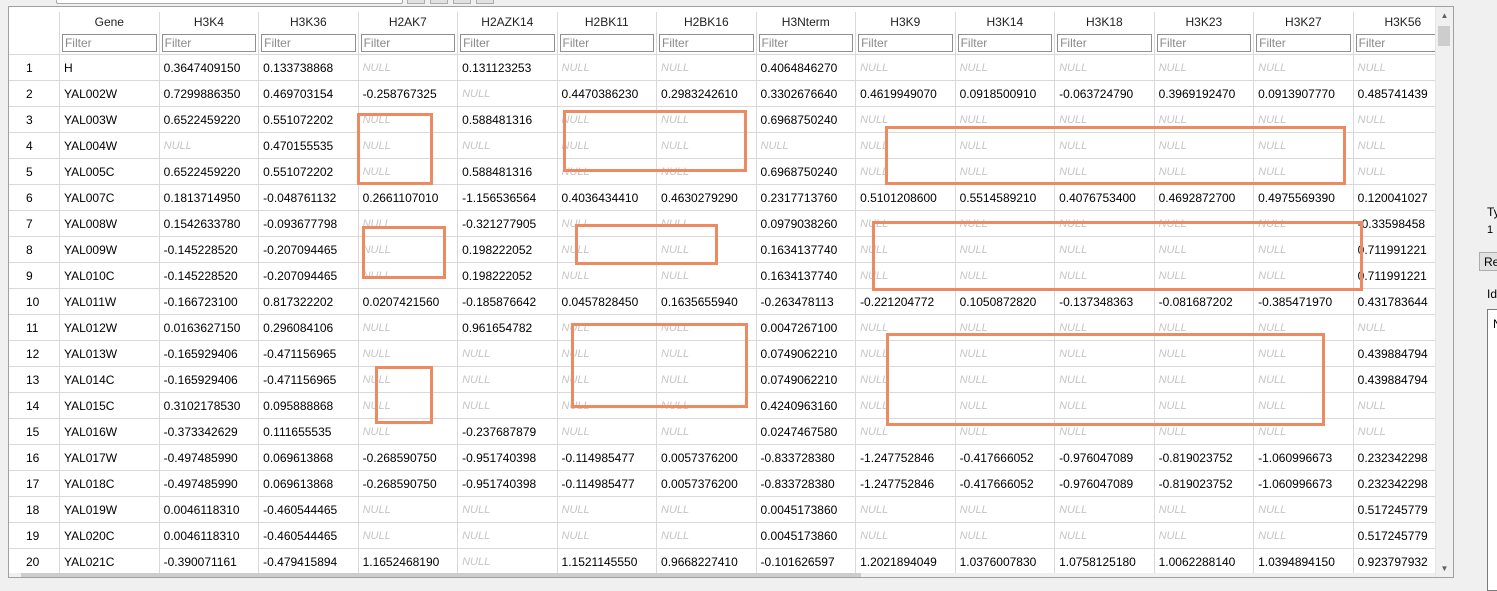 Image resolution: width=1497 pixels, height=591 pixels. I want to click on cell-h3nterm: 0.0045173860, so click(806, 509).